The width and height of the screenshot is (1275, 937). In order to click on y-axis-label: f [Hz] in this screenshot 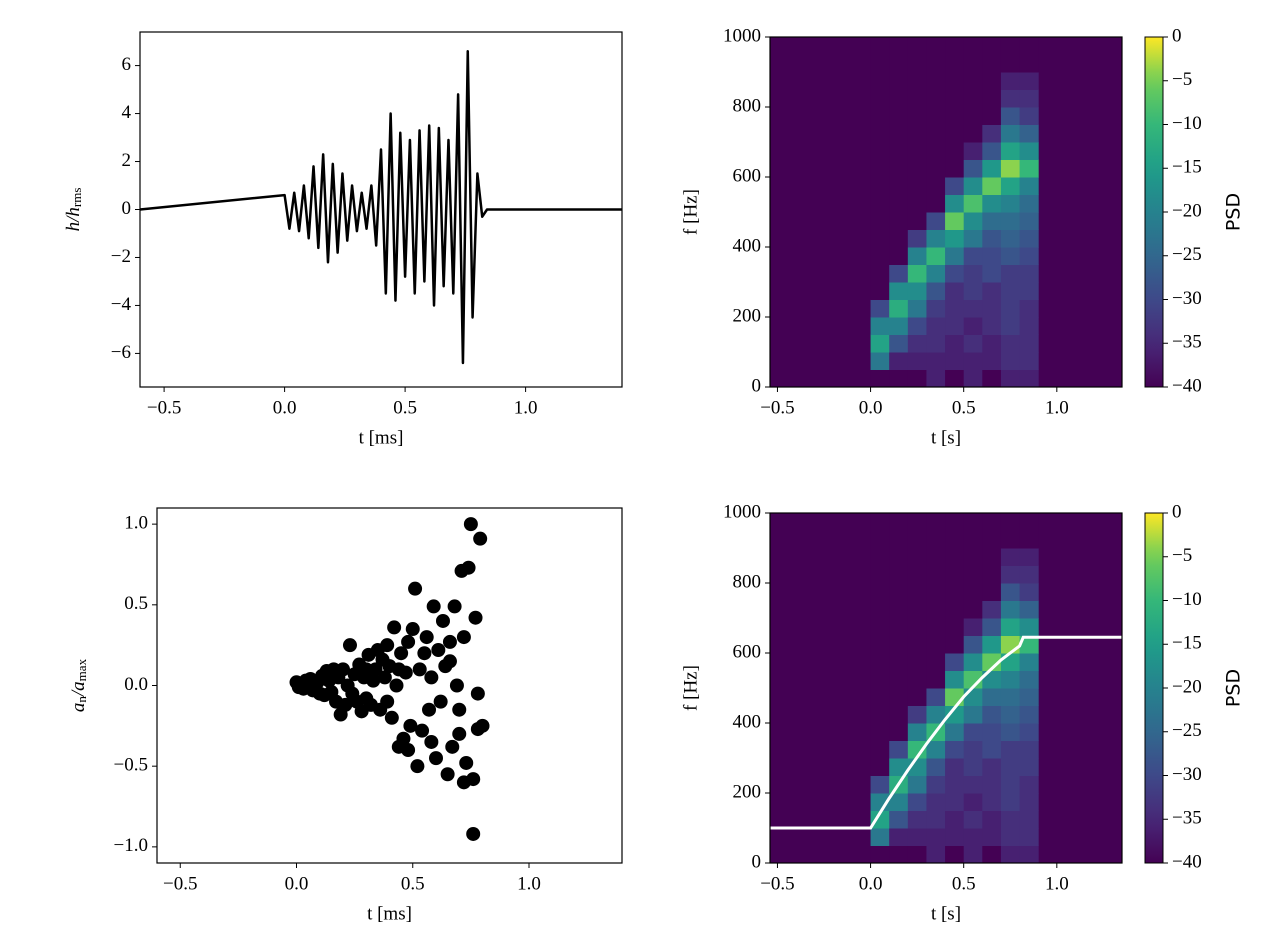, I will do `click(690, 212)`.